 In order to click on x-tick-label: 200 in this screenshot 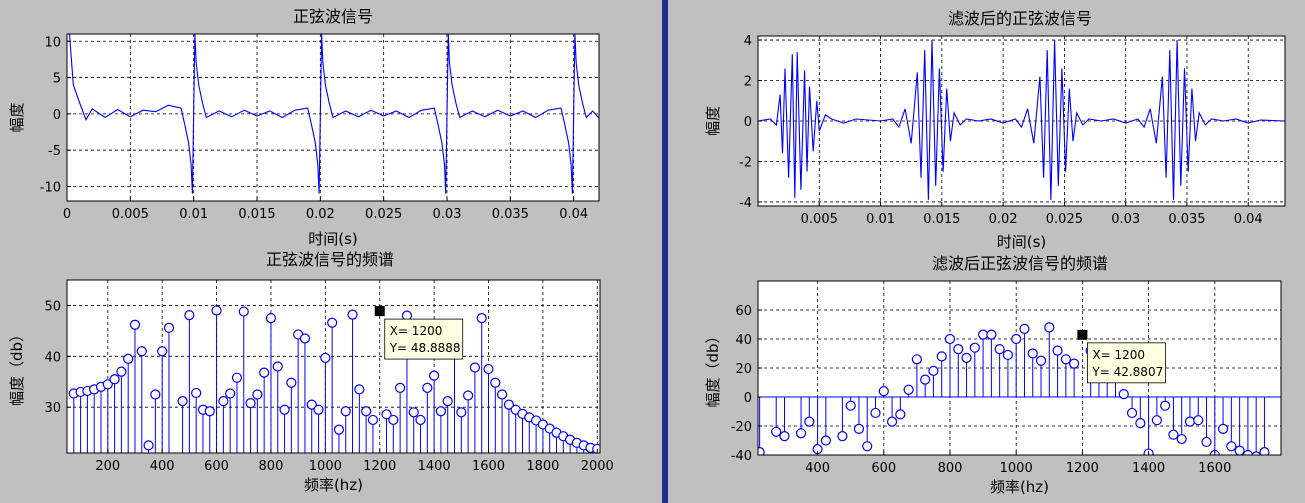, I will do `click(107, 466)`.